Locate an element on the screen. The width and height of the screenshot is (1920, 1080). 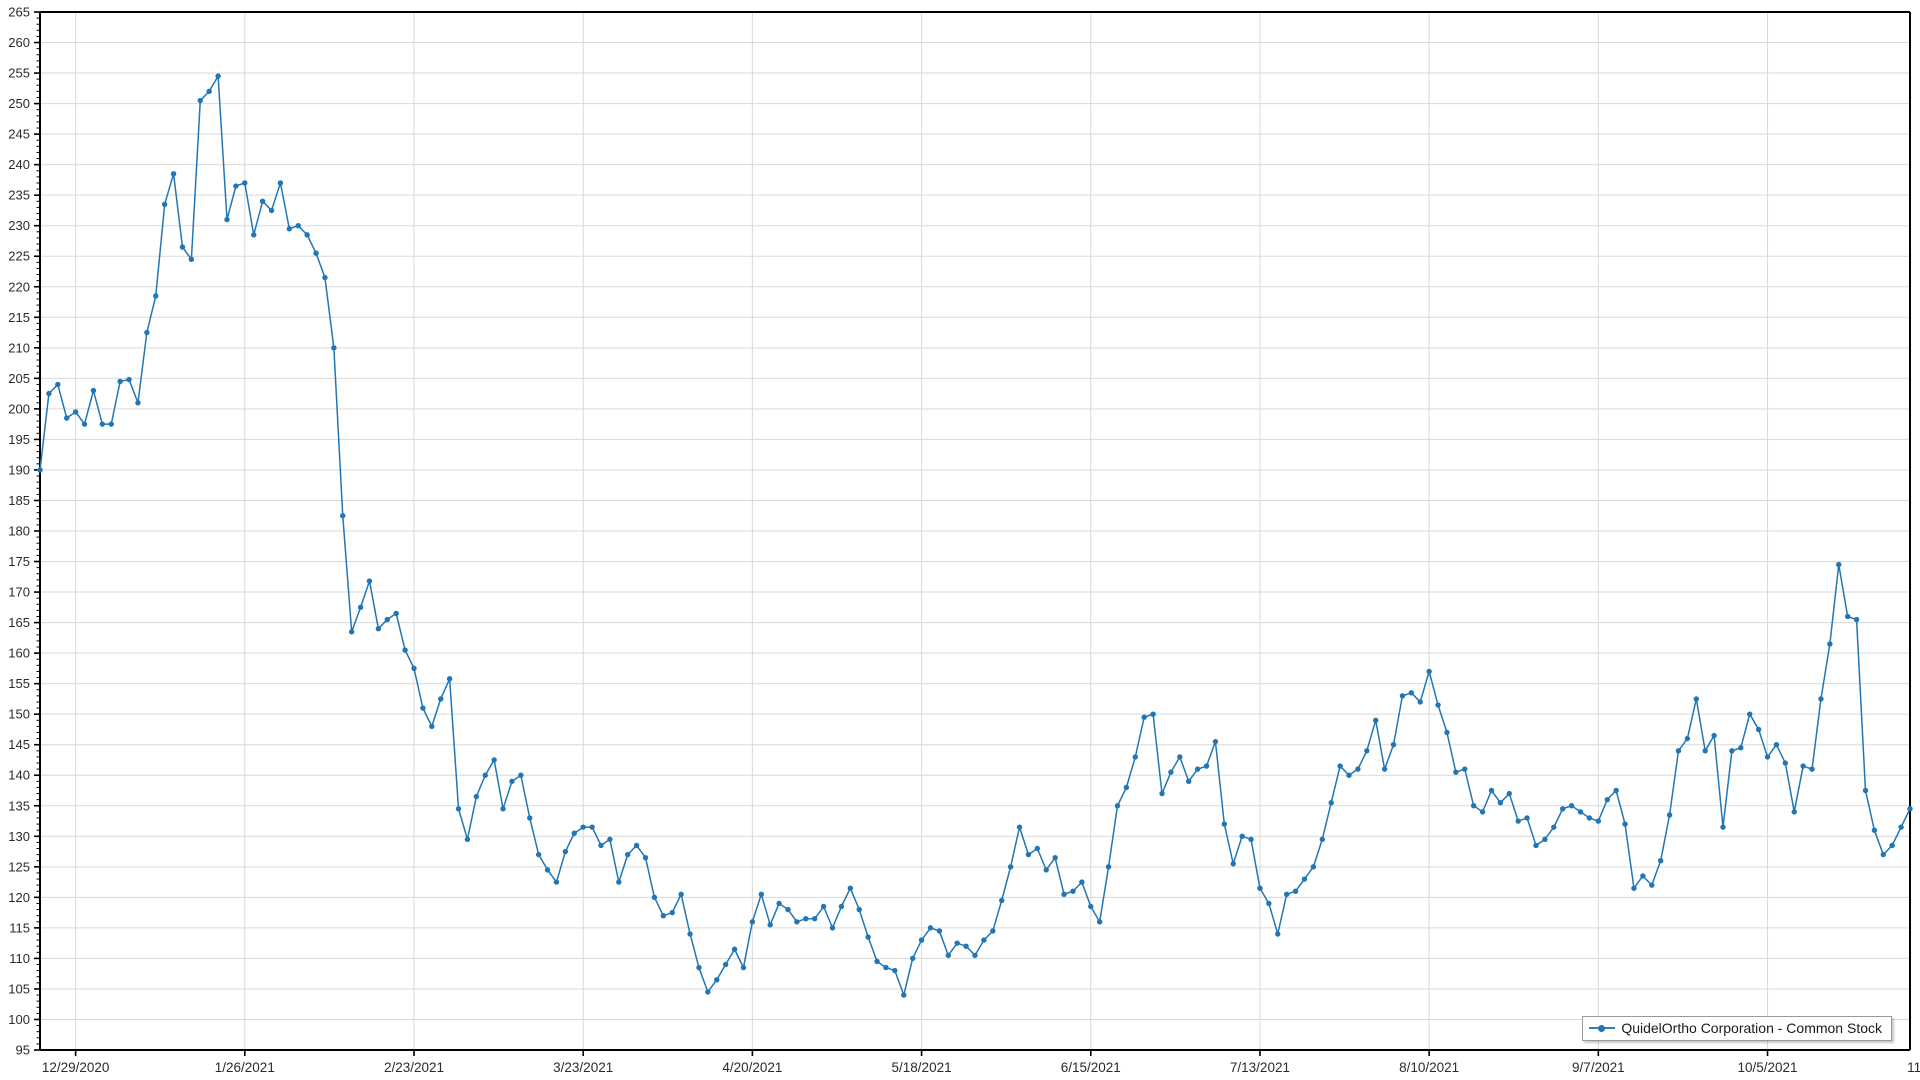
svg-text: 115 is located at coordinates (19, 927).